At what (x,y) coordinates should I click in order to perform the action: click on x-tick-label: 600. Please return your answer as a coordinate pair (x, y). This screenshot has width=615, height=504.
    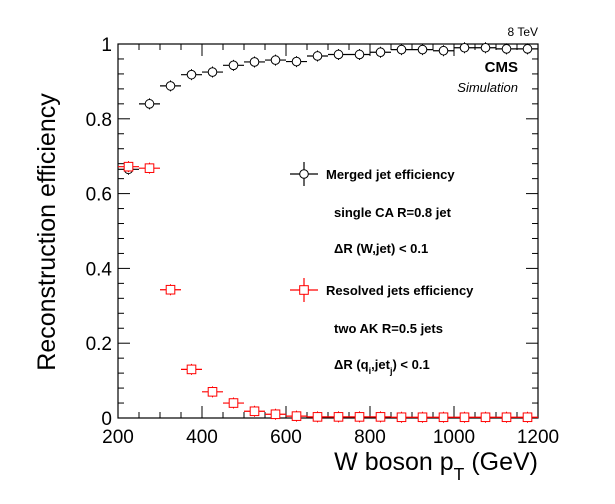
    Looking at the image, I should click on (286, 437).